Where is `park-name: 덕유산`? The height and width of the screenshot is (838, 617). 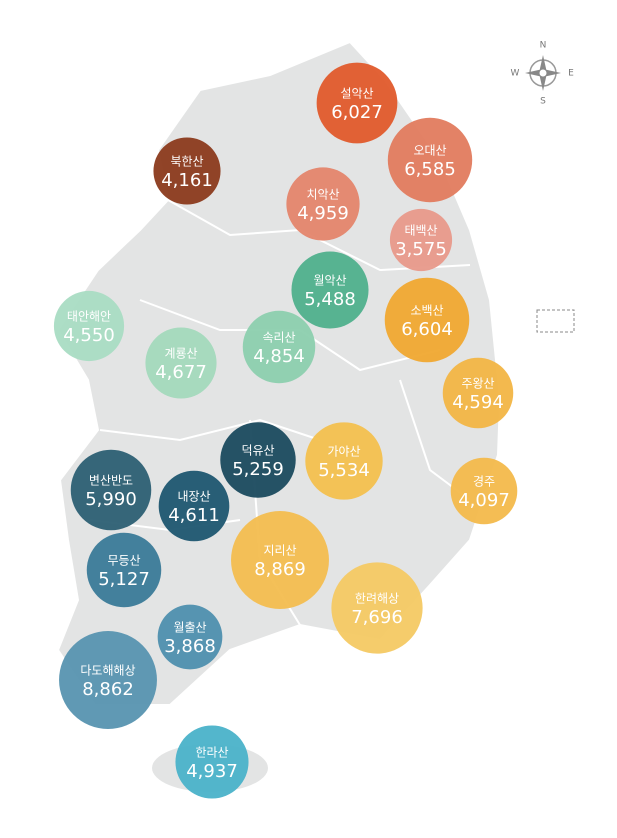
park-name: 덕유산 is located at coordinates (257, 451).